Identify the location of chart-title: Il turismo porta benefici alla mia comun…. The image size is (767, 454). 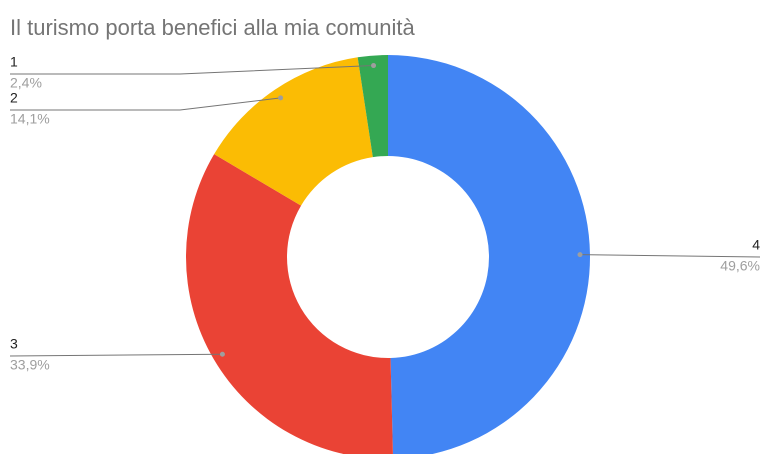
(212, 27).